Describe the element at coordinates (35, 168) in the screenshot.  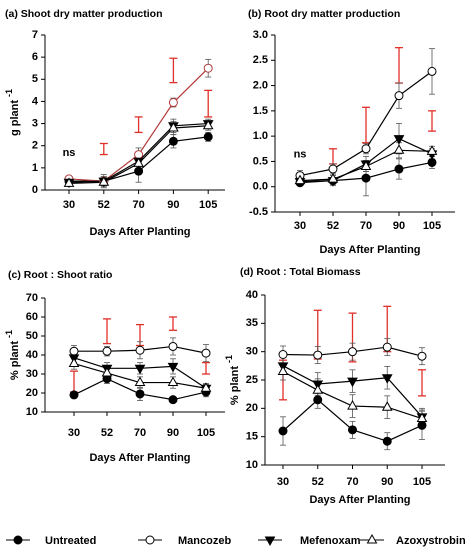
I see `y-tick-label: 1` at that location.